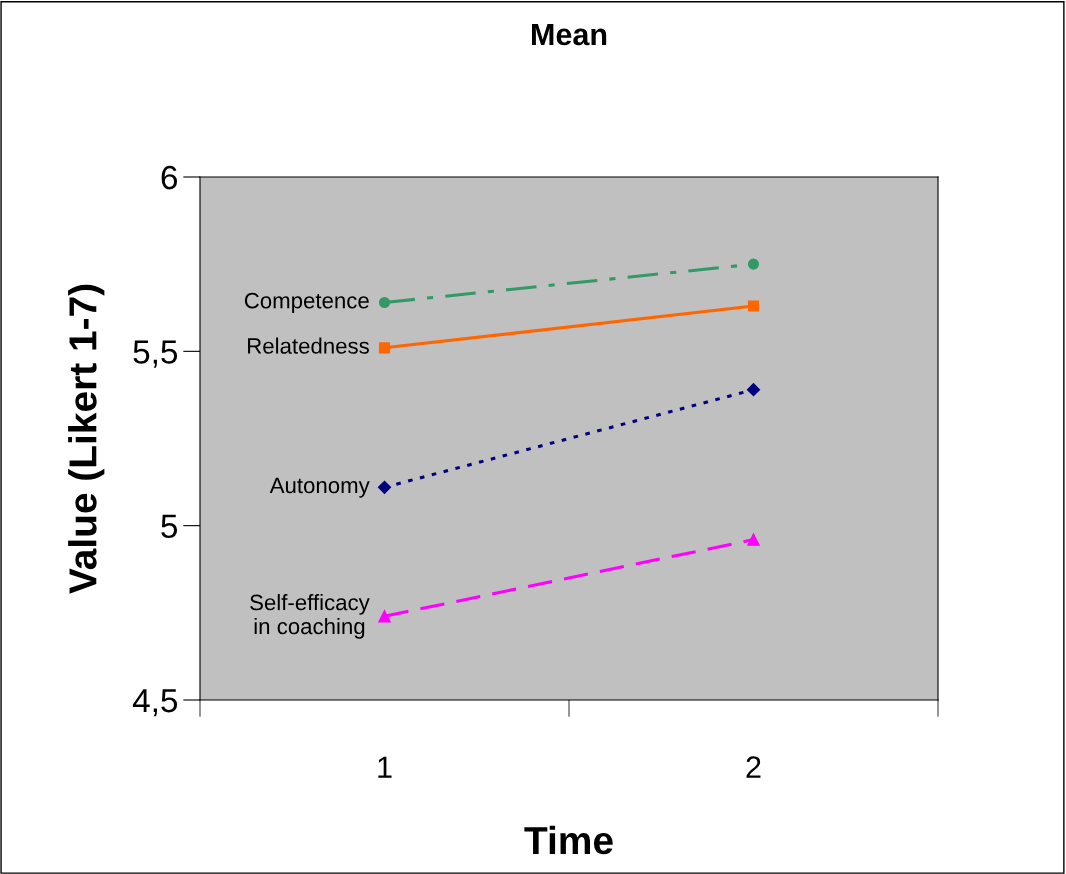  What do you see at coordinates (155, 354) in the screenshot?
I see `y-tick-label: 5,5` at bounding box center [155, 354].